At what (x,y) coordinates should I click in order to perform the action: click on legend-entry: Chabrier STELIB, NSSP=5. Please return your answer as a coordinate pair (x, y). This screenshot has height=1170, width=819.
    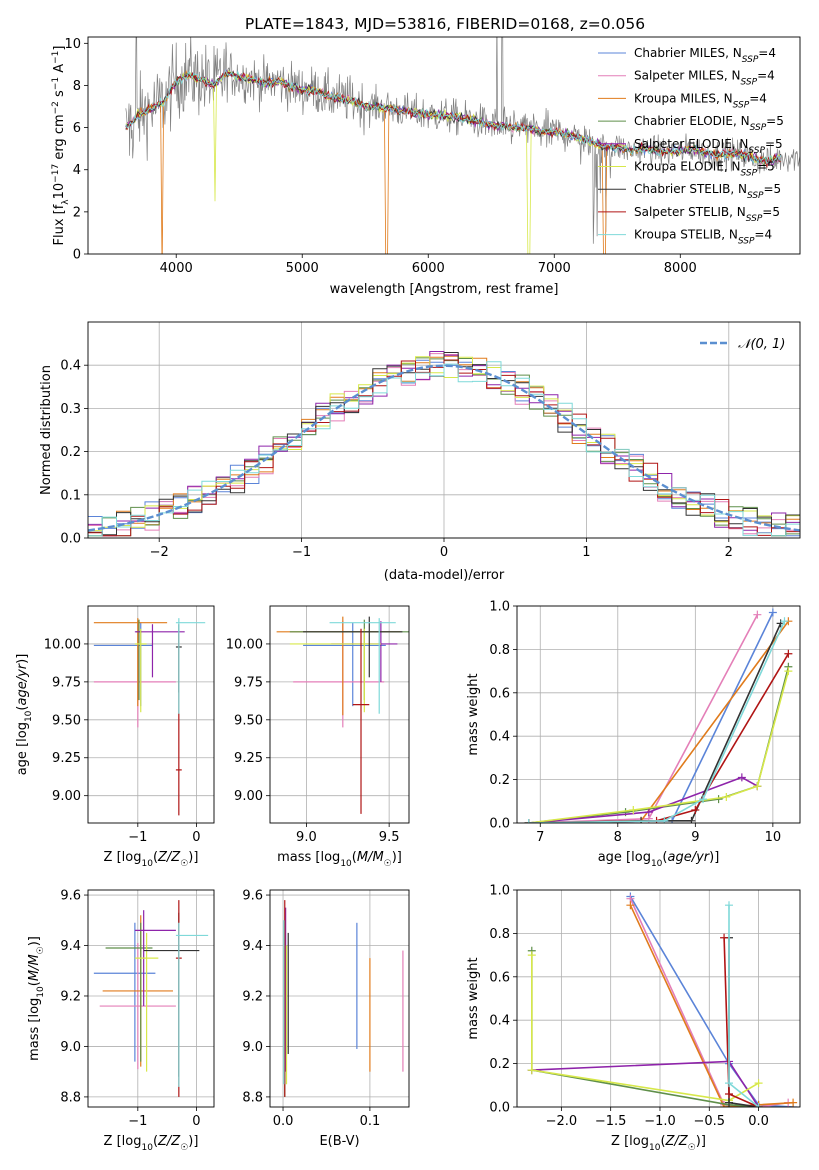
    Looking at the image, I should click on (707, 191).